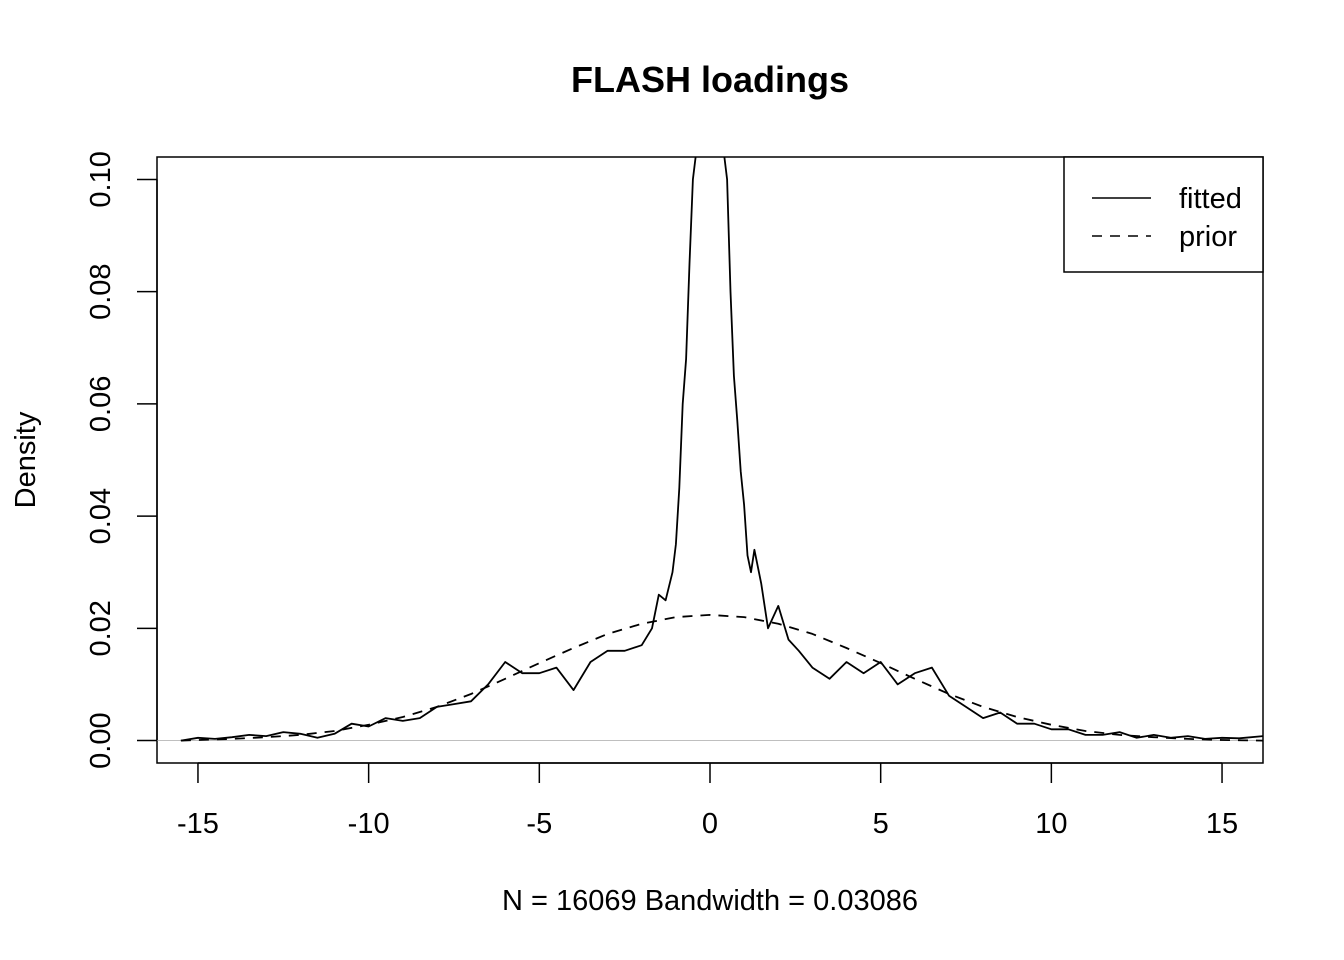  I want to click on y-tick-label: 0.02, so click(101, 628).